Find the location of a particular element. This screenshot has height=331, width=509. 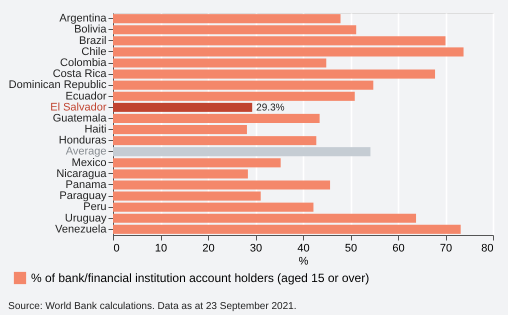

x-tick-label: 0 is located at coordinates (117, 248).